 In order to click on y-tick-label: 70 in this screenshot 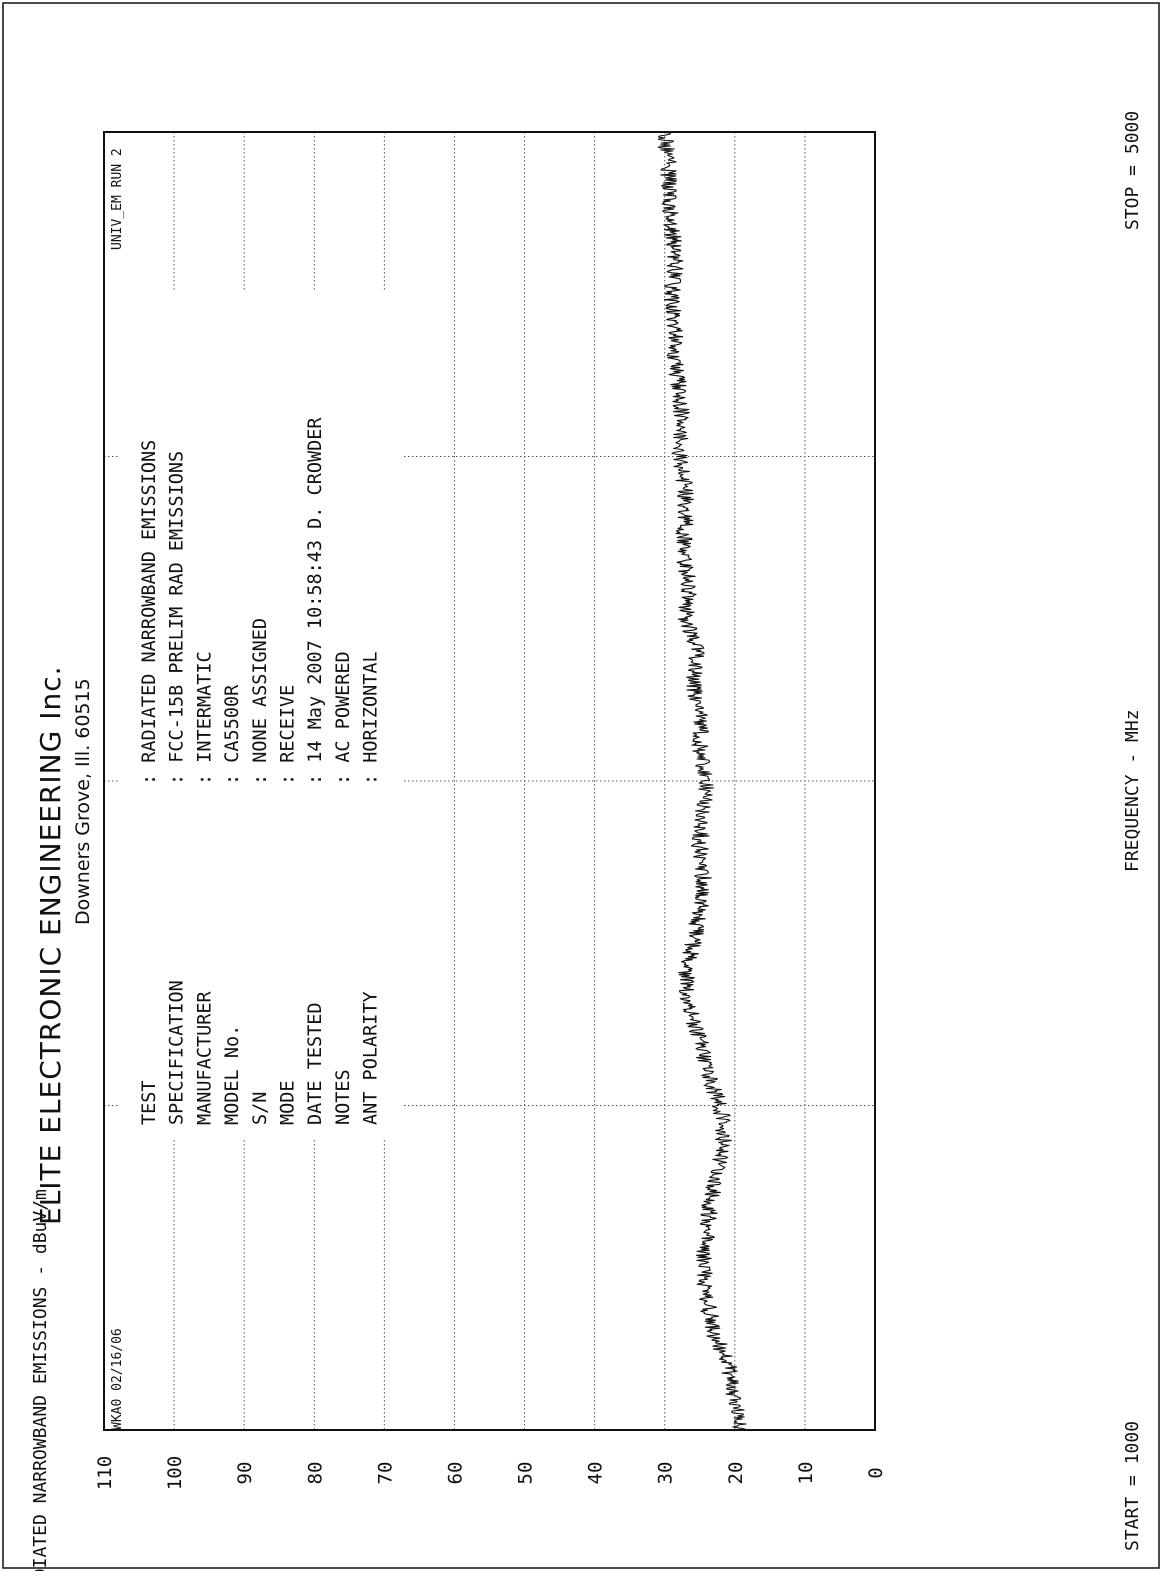, I will do `click(385, 1473)`.